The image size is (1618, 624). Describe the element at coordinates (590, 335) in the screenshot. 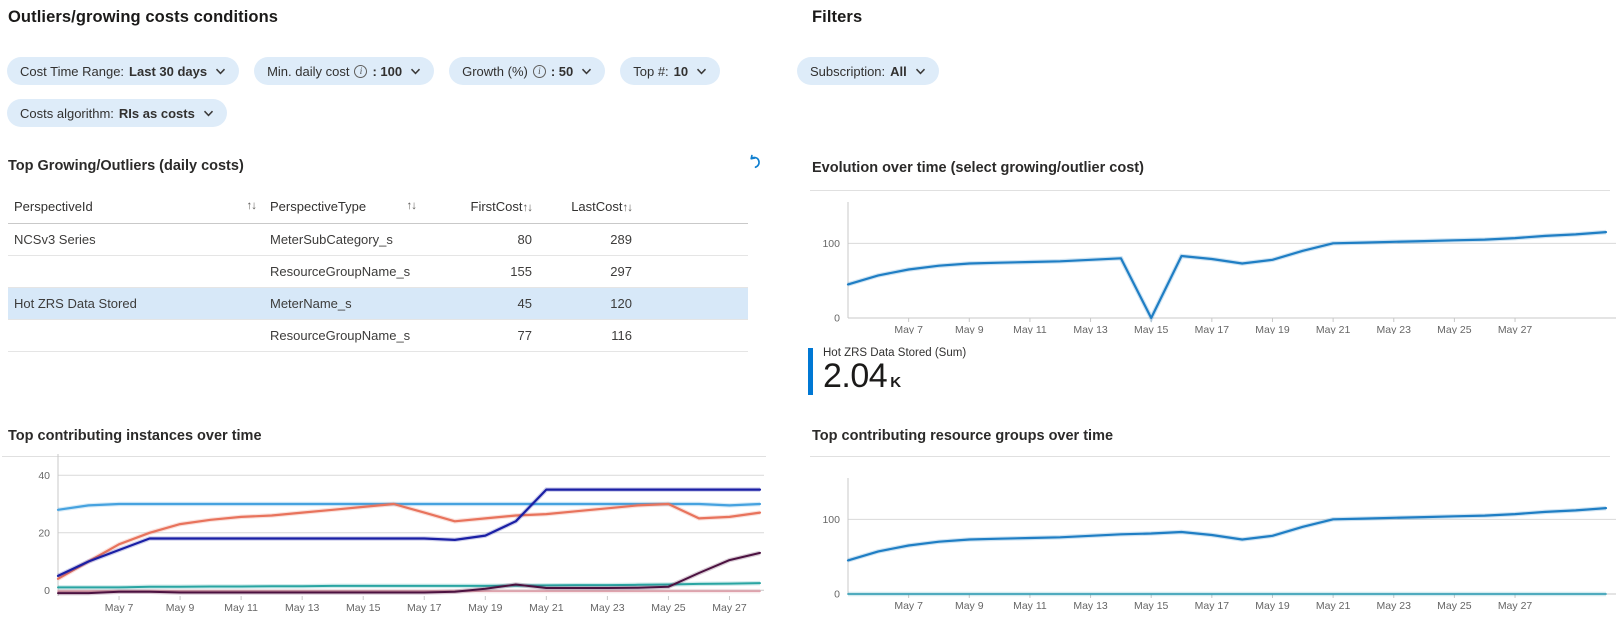

I see `cell-last-cost: 116` at that location.